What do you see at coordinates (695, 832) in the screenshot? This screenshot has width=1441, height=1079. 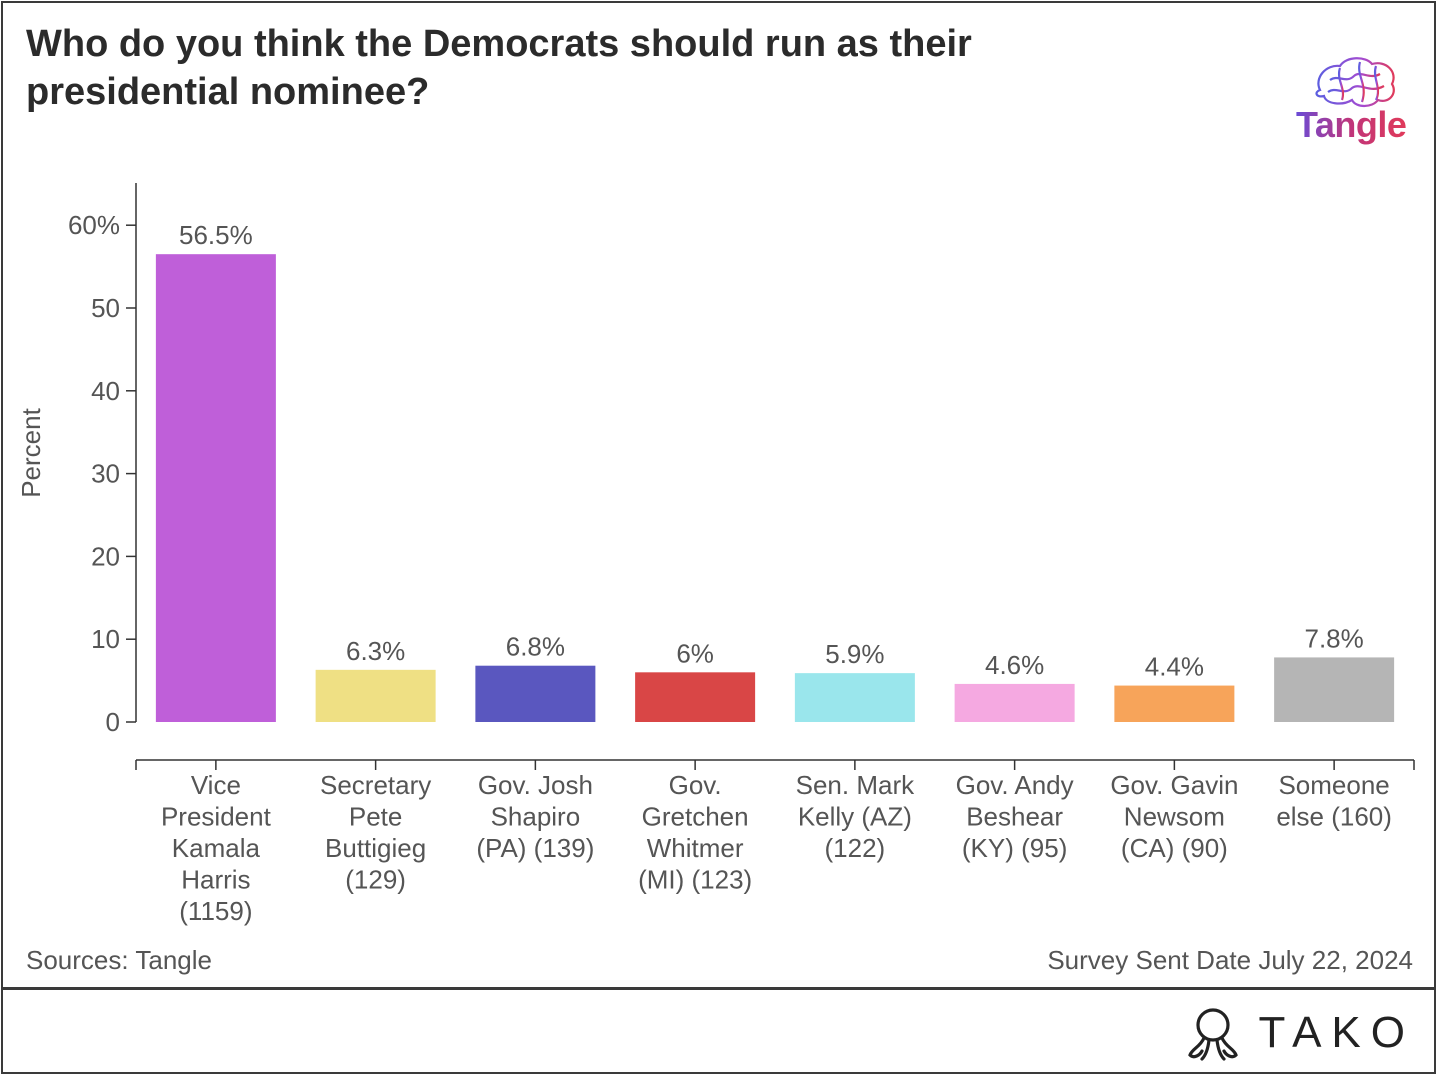 I see `x-tick-label: Gov. Gretchen Whitmer (MI) (123)` at bounding box center [695, 832].